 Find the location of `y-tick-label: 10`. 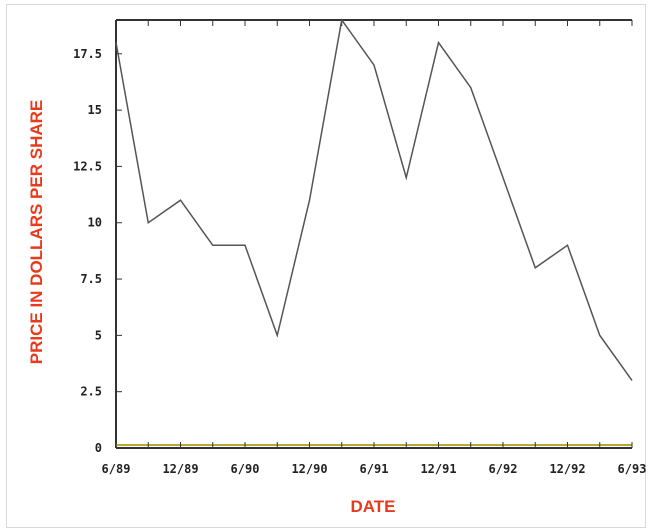

y-tick-label: 10 is located at coordinates (95, 223).